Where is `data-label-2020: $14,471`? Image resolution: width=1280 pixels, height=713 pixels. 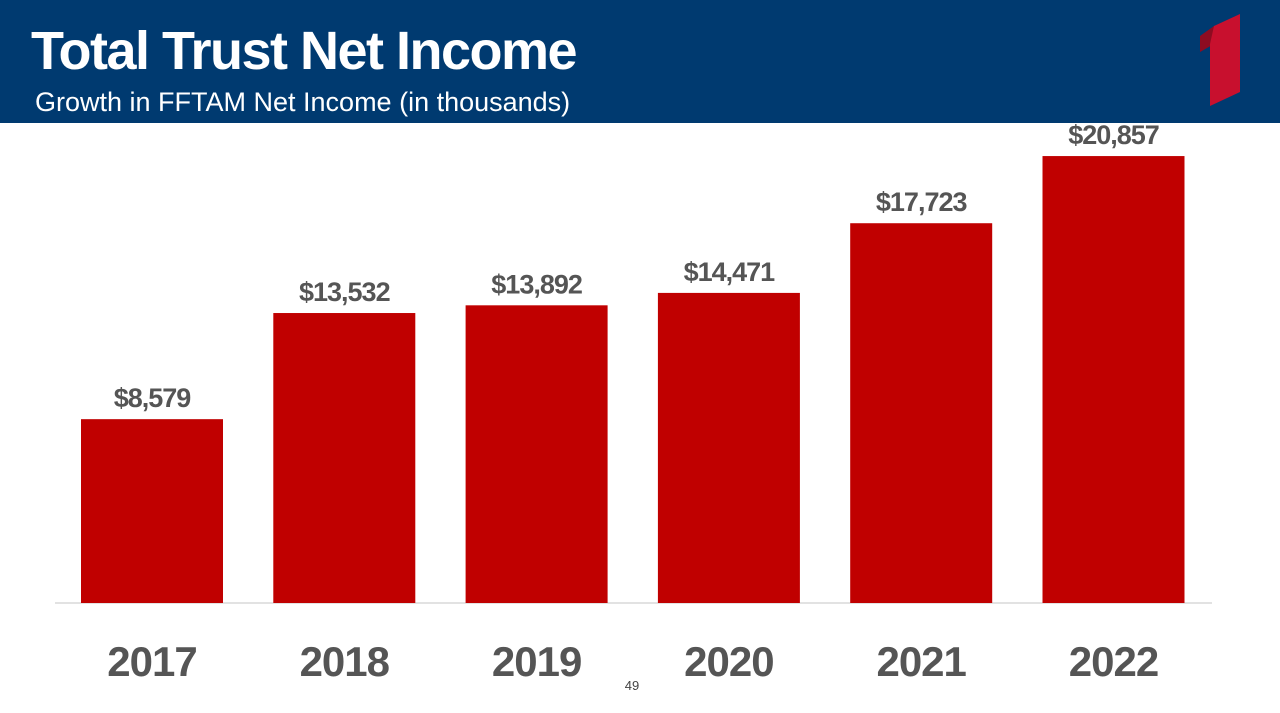 data-label-2020: $14,471 is located at coordinates (730, 272).